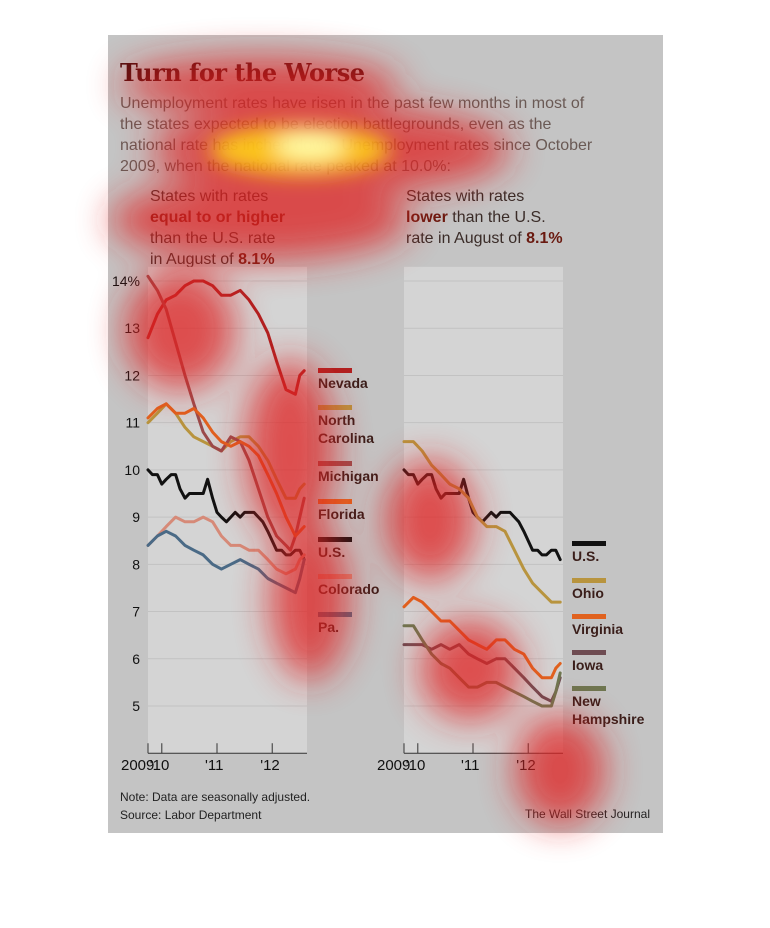 This screenshot has height=928, width=770. Describe the element at coordinates (191, 815) in the screenshot. I see `source-text: Source: Labor Department` at that location.